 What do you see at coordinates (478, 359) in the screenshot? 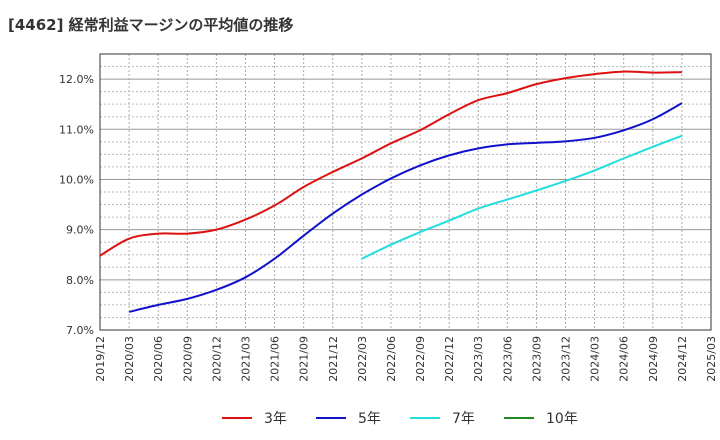
I see `x-tick-label: 2023/03` at bounding box center [478, 359].